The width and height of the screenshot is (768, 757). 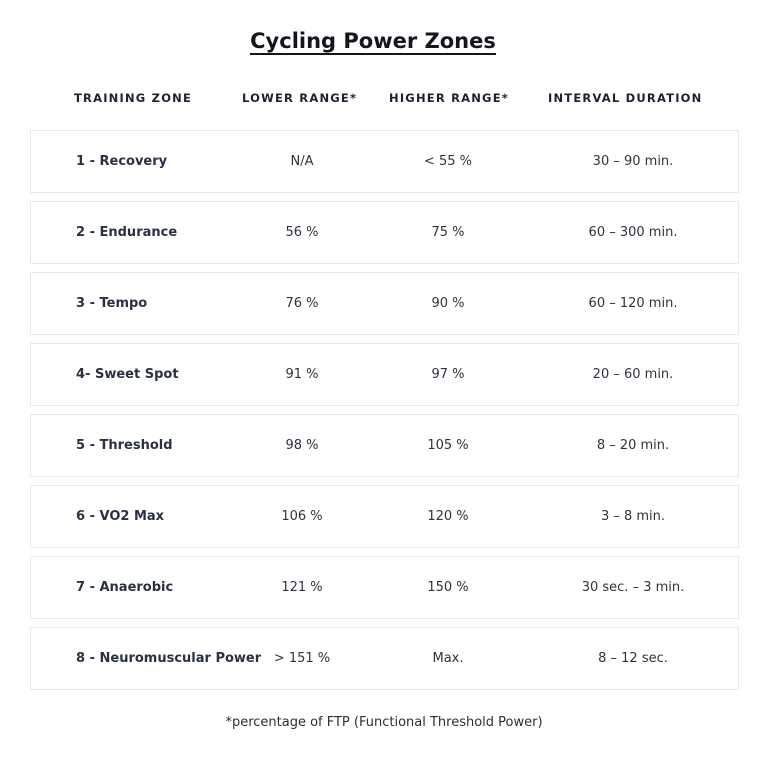 What do you see at coordinates (112, 303) in the screenshot?
I see `zone-name: 3 - Tempo` at bounding box center [112, 303].